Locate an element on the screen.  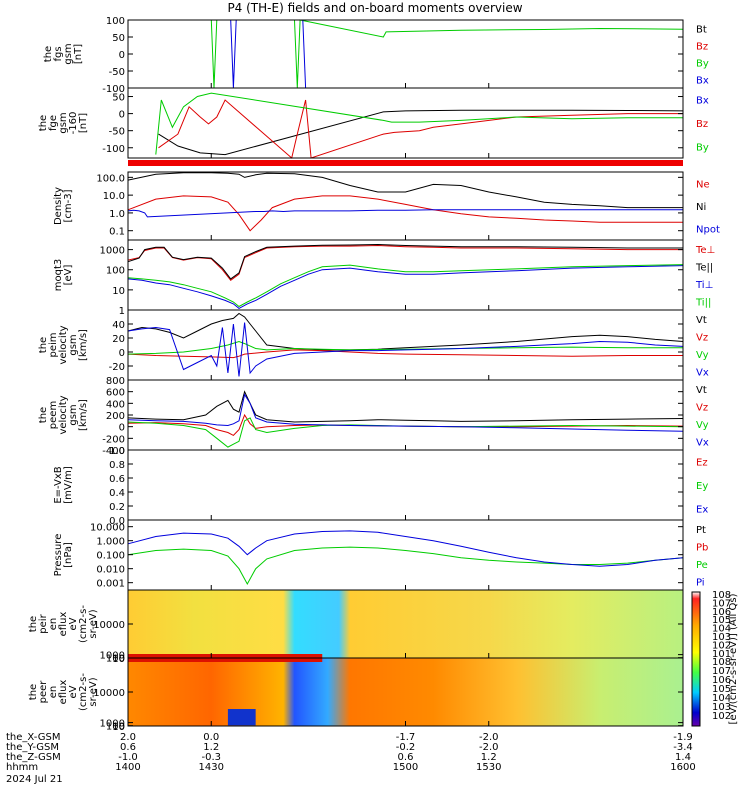
y-axis-label-line: peem is located at coordinates (53, 415).